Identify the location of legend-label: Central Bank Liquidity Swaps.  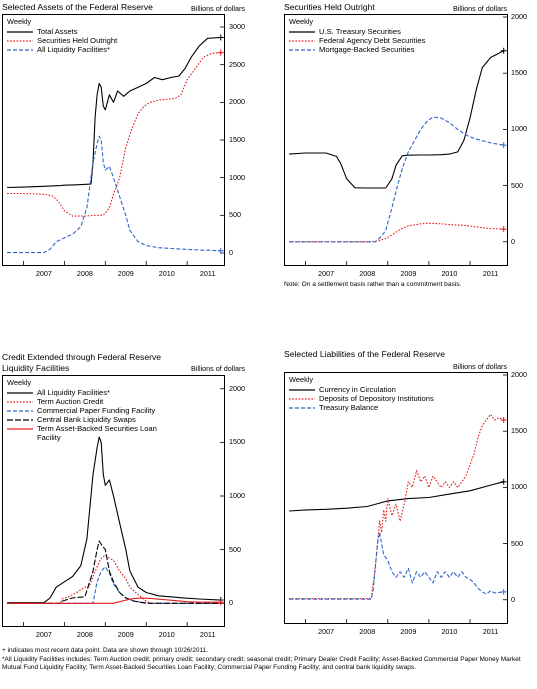
(86, 419).